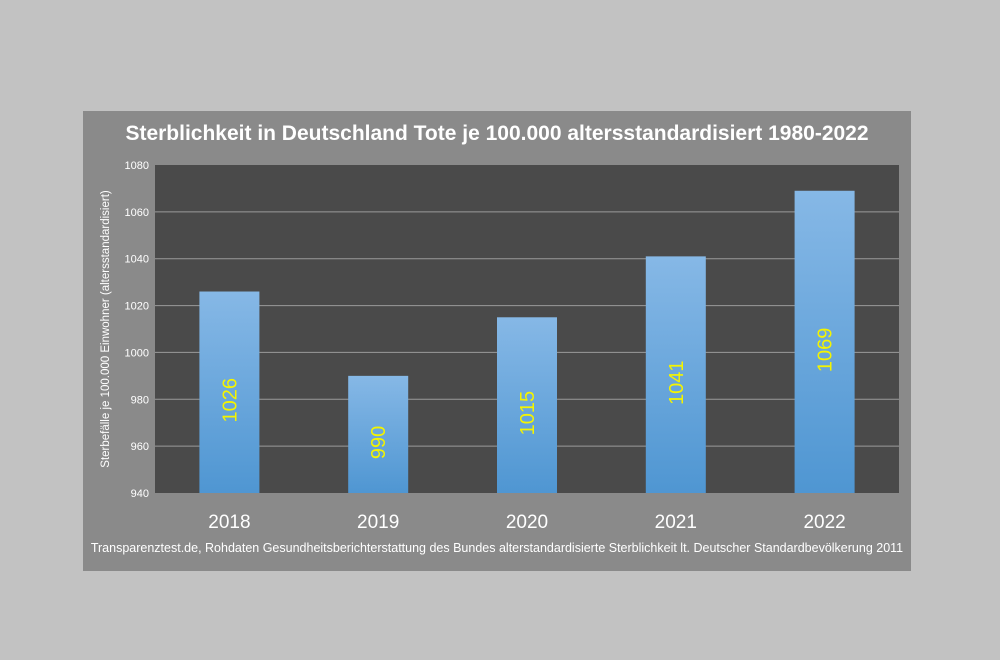 This screenshot has width=1000, height=660. I want to click on bar-2018, so click(229, 392).